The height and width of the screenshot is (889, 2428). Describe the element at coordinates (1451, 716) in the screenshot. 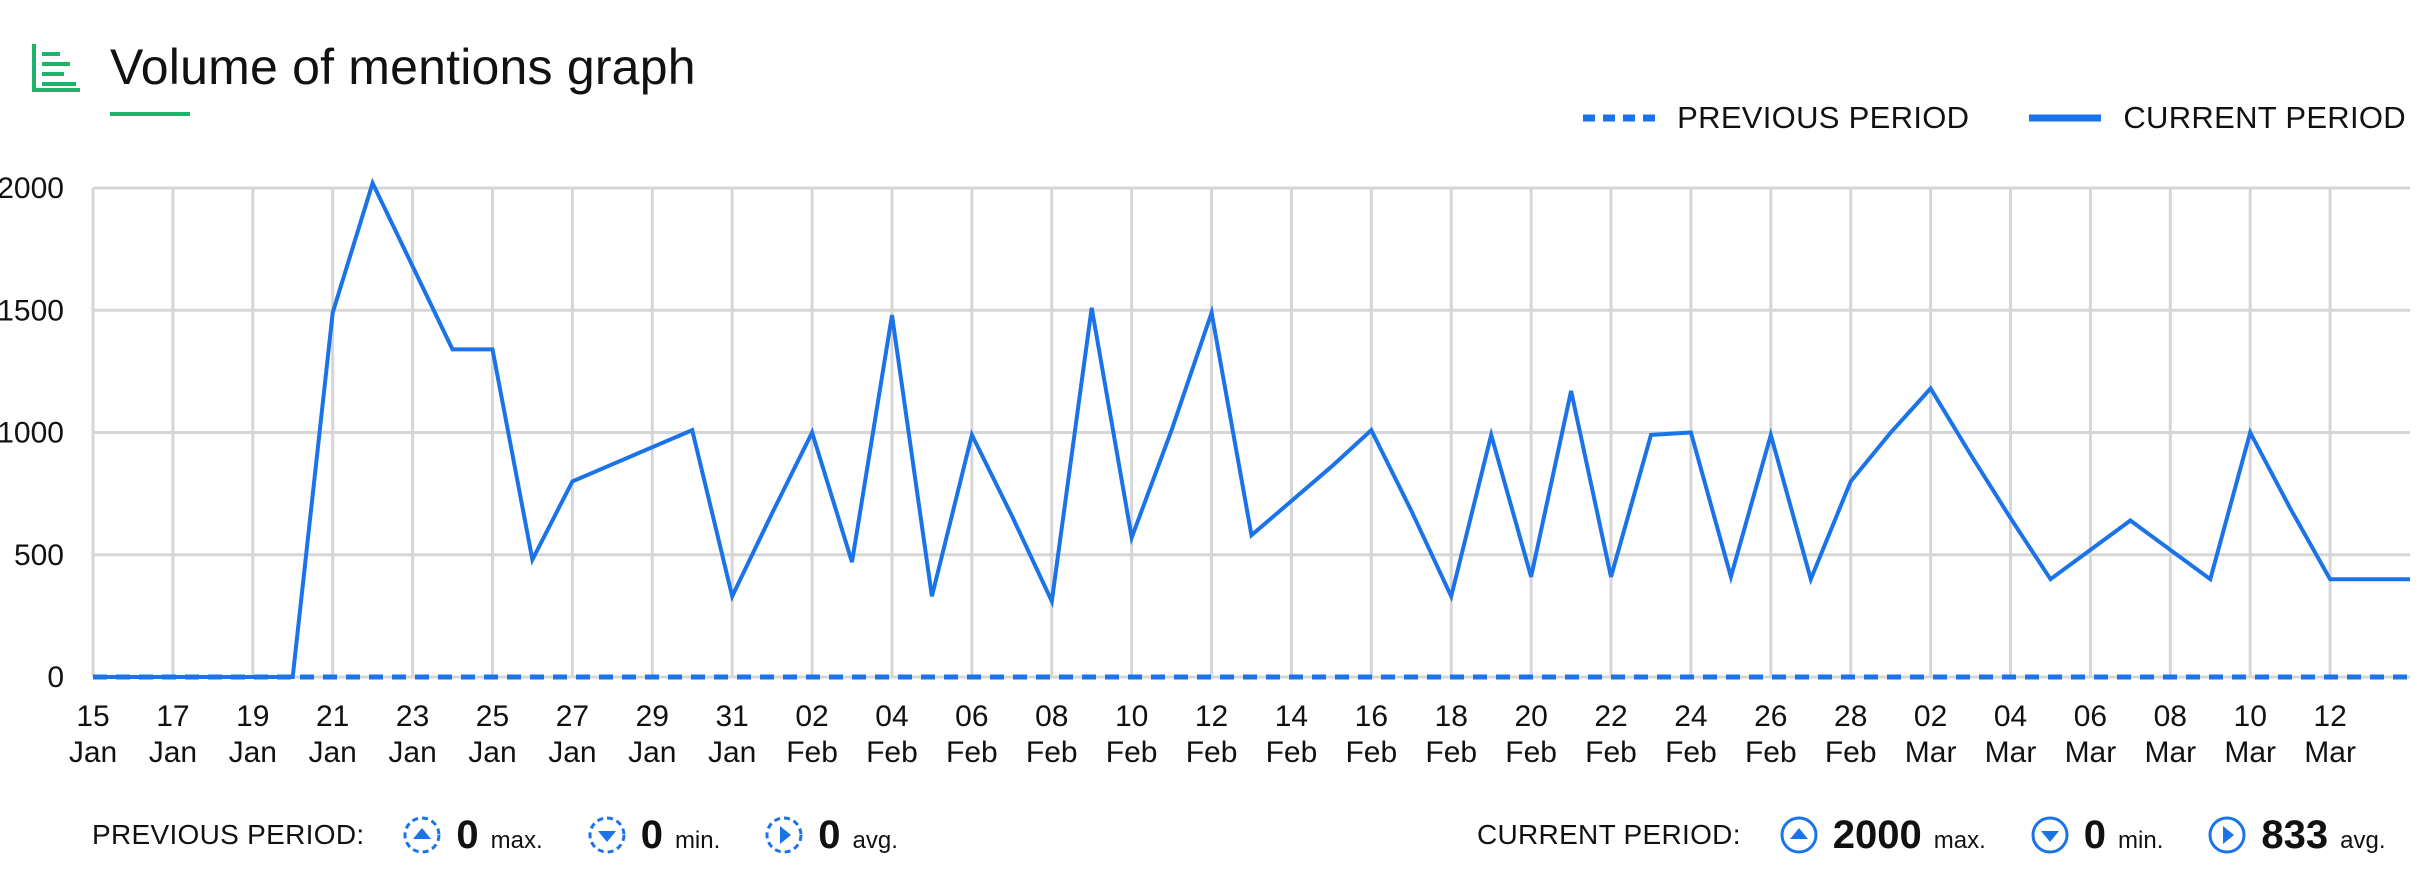

I see `x-tick-day: 18` at that location.